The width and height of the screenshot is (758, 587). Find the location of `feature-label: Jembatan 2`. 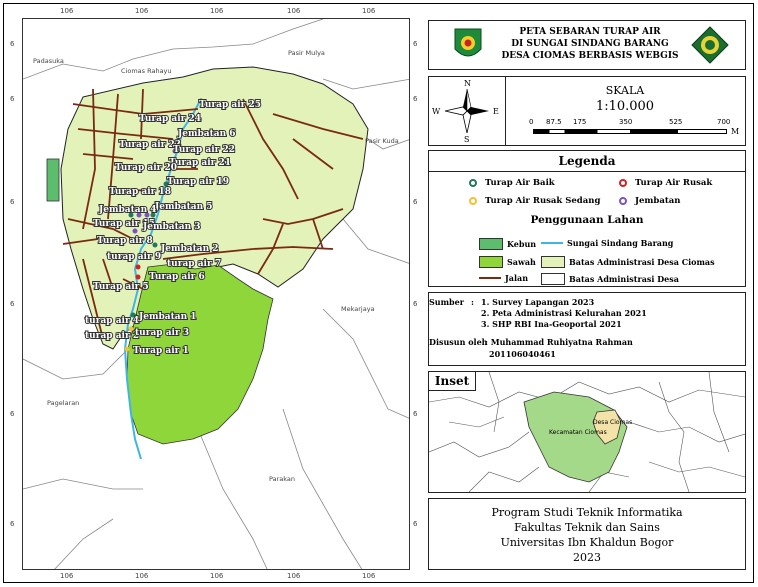

feature-label: Jembatan 2 is located at coordinates (189, 249).